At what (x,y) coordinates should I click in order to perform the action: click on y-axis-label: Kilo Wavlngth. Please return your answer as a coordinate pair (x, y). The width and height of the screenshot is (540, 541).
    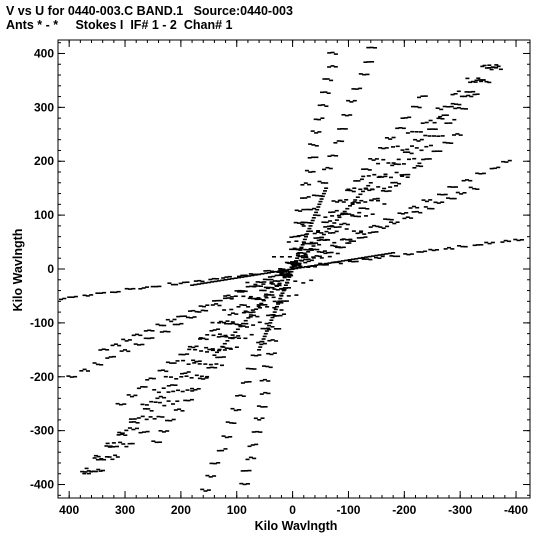
    Looking at the image, I should click on (18, 270).